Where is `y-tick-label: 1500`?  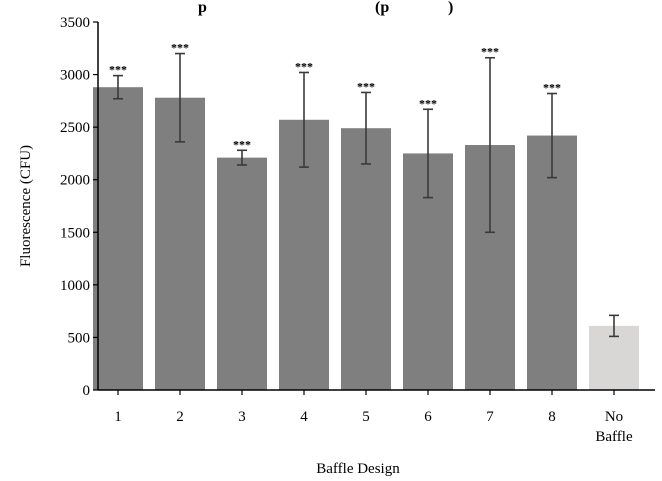
y-tick-label: 1500 is located at coordinates (75, 233).